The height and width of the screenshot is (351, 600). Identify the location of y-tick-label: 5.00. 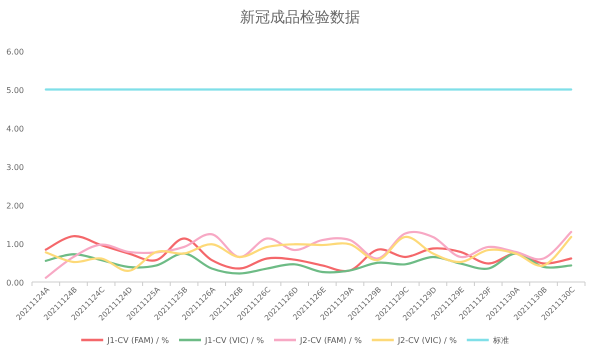
(15, 90).